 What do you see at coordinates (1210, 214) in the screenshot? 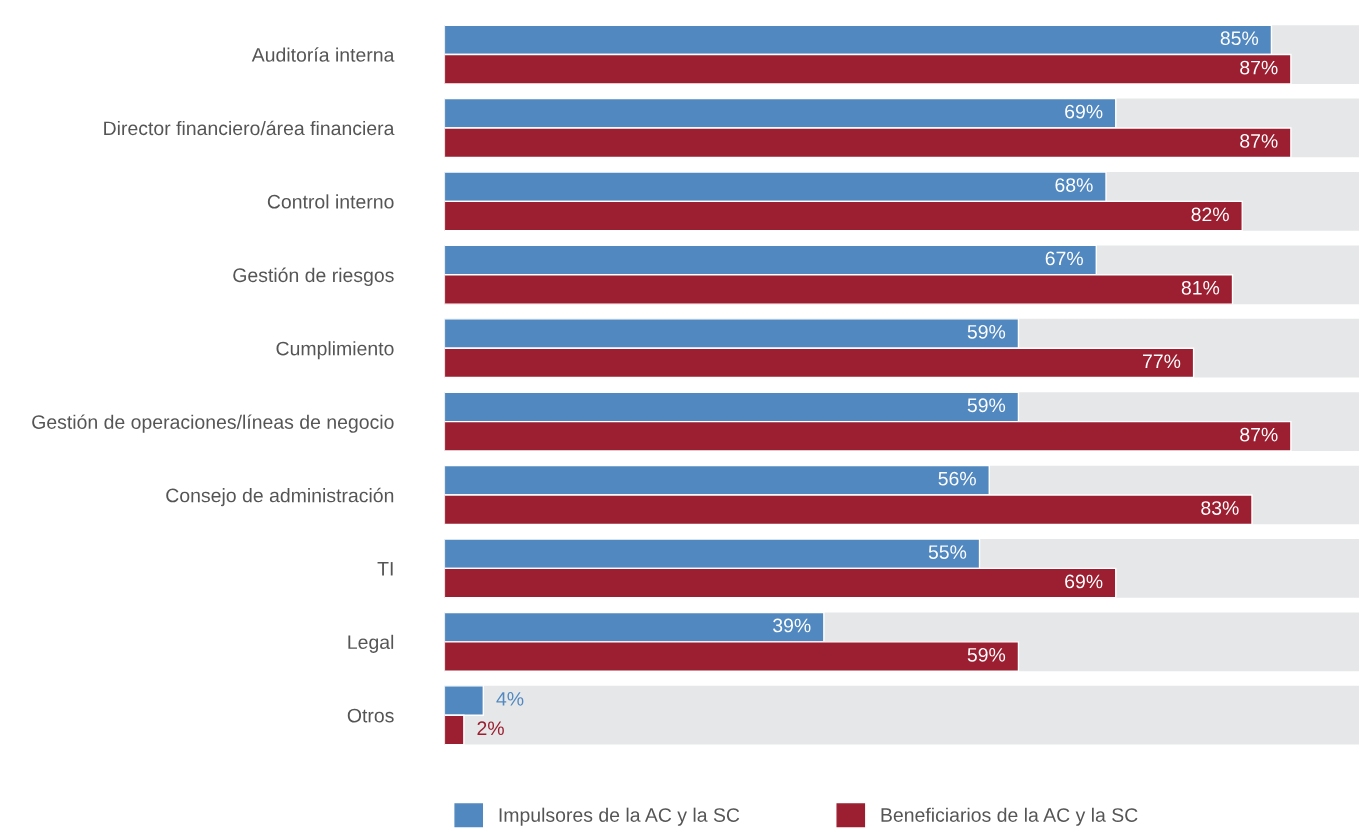
I see `data-label: 82%` at bounding box center [1210, 214].